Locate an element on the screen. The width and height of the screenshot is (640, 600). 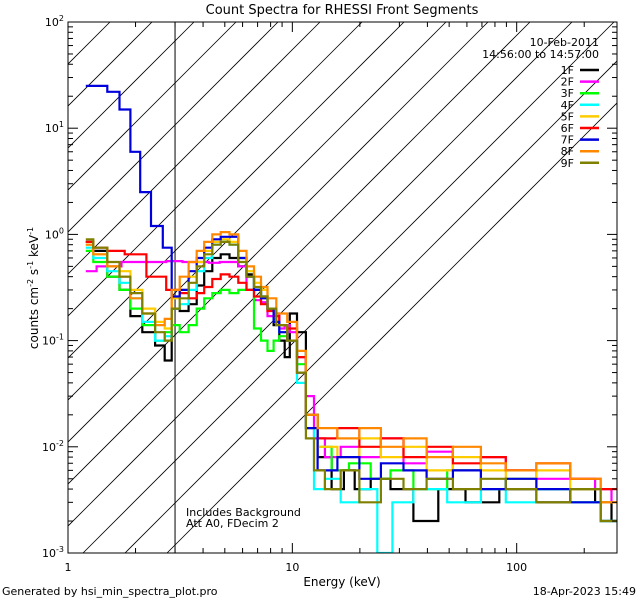
legend-label-3F: 3F is located at coordinates (567, 93).